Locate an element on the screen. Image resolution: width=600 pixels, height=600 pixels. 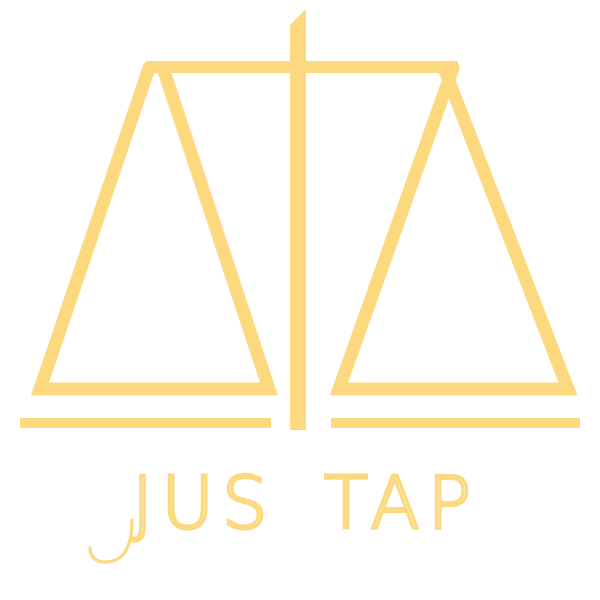
base-line-left is located at coordinates (145, 423).